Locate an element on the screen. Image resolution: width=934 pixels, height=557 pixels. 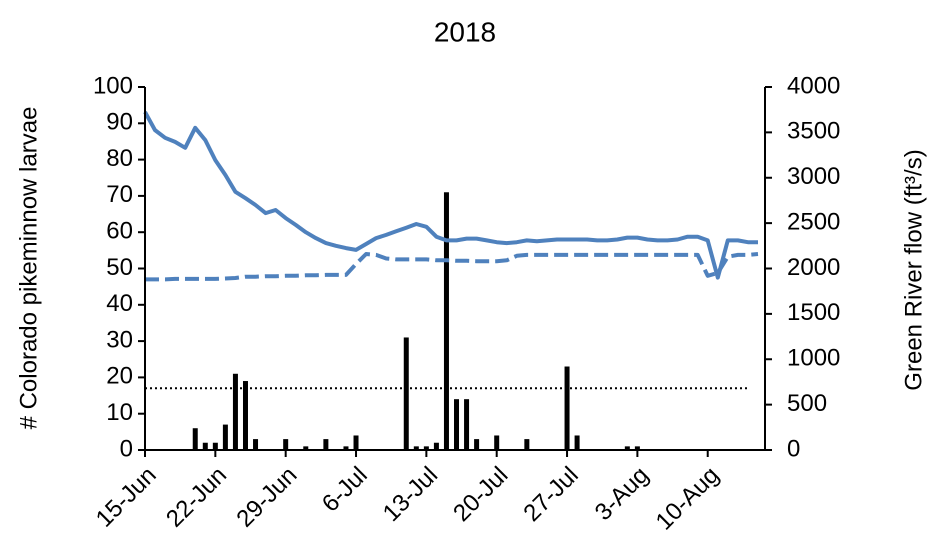
y-tick-label: 60 is located at coordinates (119, 231).